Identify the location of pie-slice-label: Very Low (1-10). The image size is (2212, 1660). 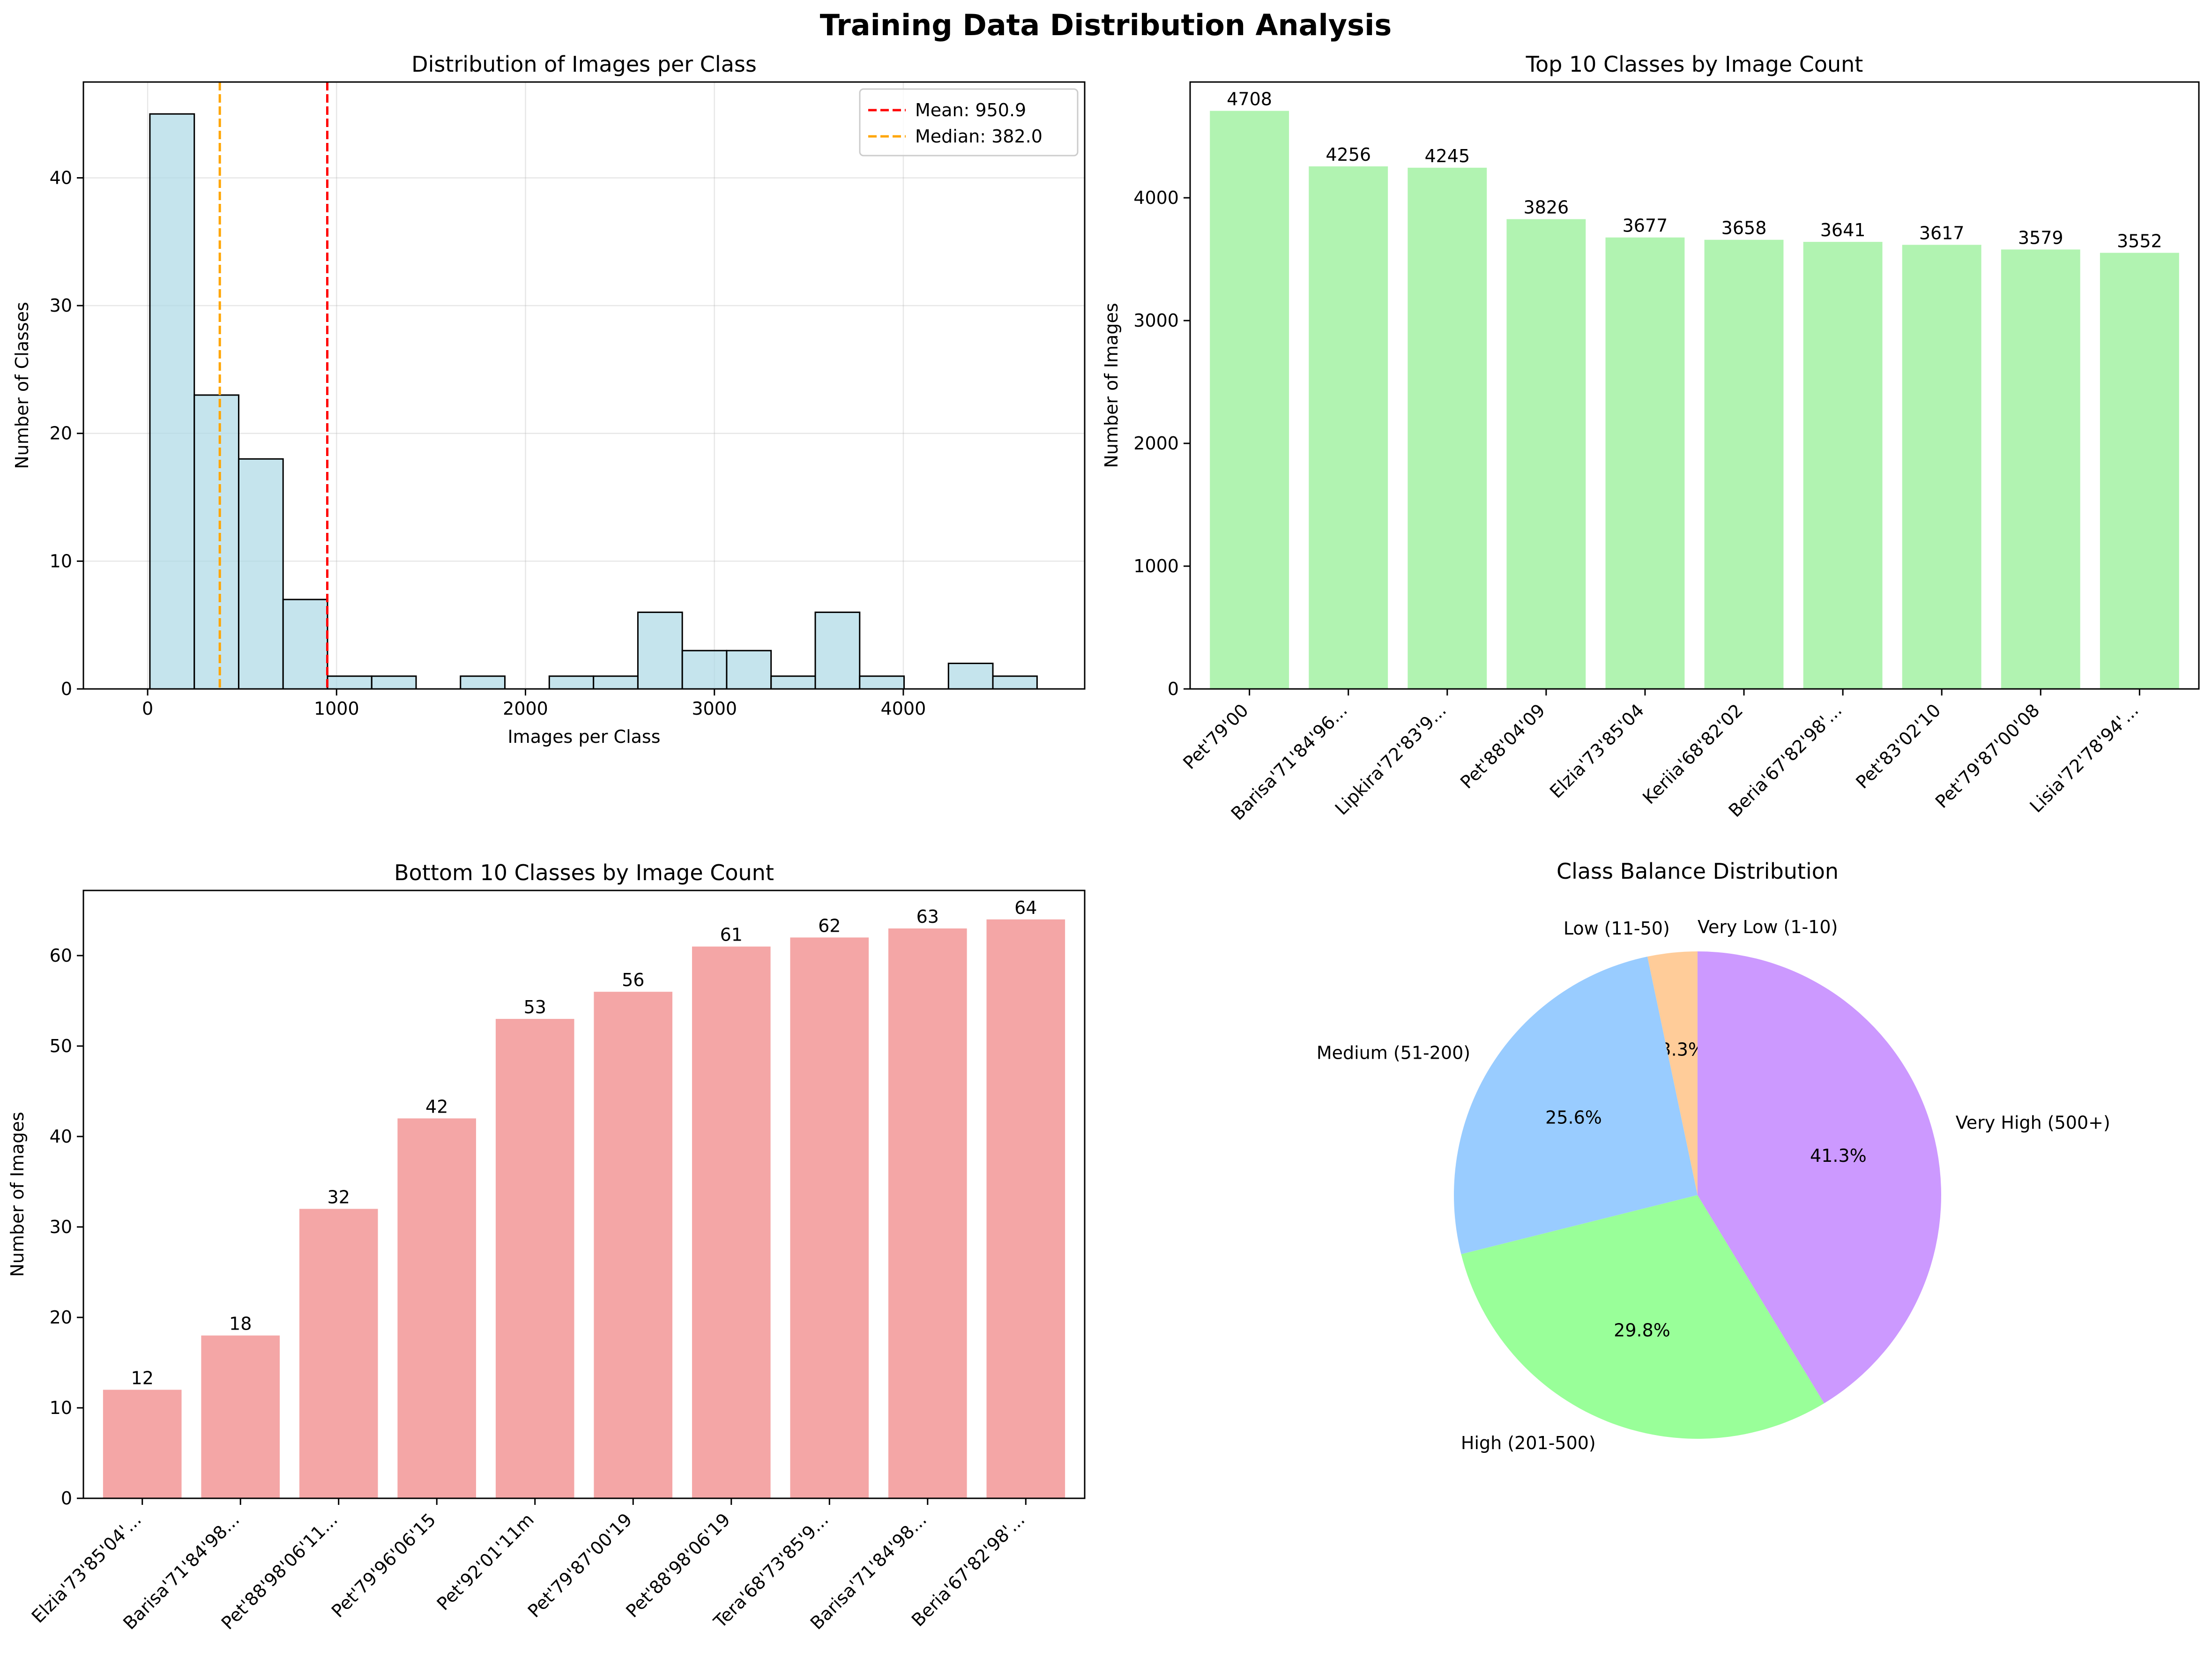
(1768, 927).